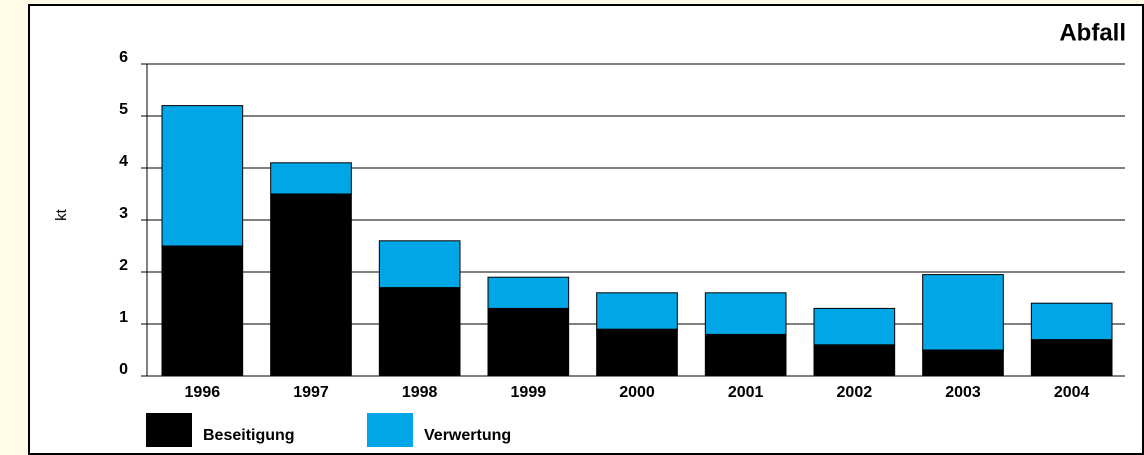  Describe the element at coordinates (123, 213) in the screenshot. I see `y-tick-label: 3` at that location.